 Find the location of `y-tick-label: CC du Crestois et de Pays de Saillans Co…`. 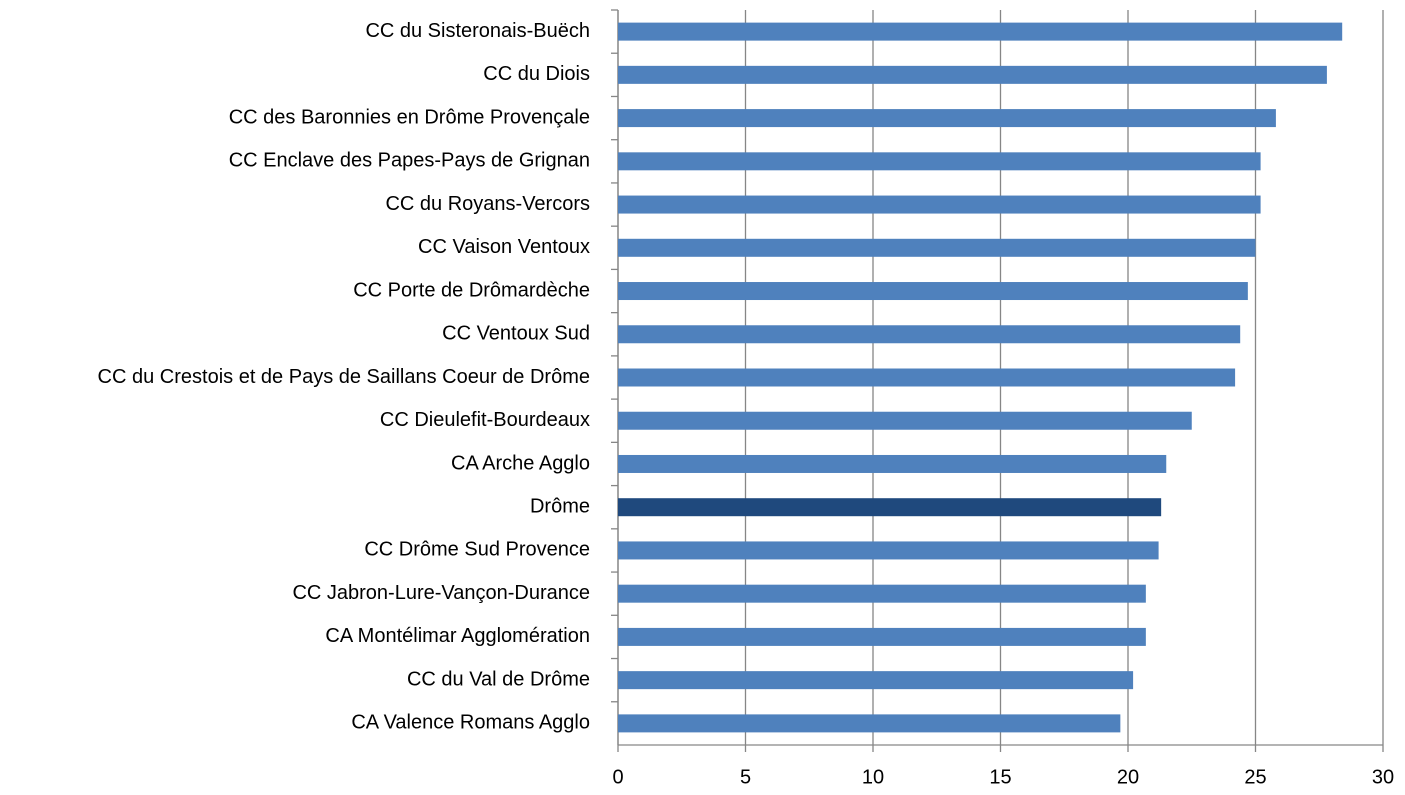

y-tick-label: CC du Crestois et de Pays de Saillans Co… is located at coordinates (344, 377).